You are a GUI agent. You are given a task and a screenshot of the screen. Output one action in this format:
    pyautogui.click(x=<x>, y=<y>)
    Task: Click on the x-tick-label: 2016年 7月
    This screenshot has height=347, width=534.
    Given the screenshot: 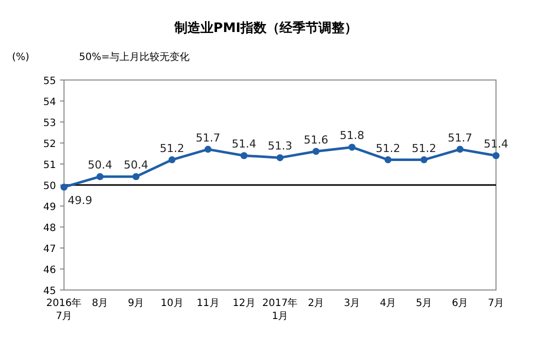 What is the action you would take?
    pyautogui.click(x=64, y=309)
    